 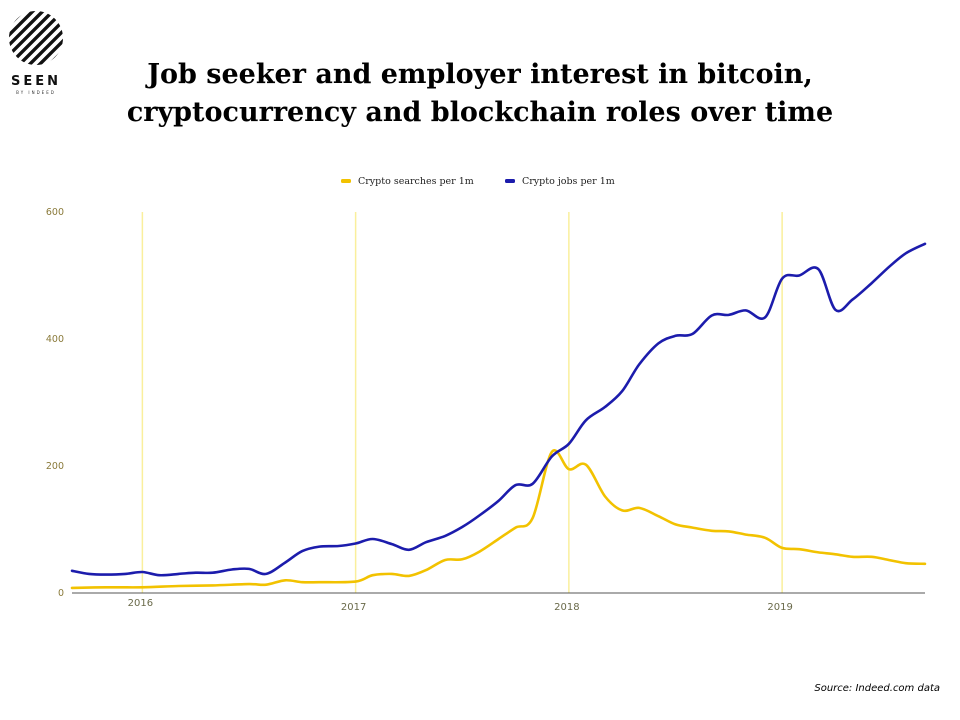 What do you see at coordinates (36, 92) in the screenshot?
I see `logo-subtitle: BY INDEED` at bounding box center [36, 92].